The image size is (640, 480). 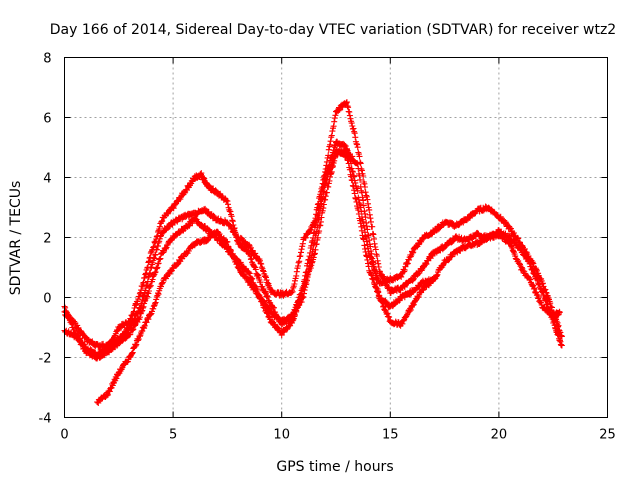 I want to click on y-tick-label: 6, so click(x=47, y=119).